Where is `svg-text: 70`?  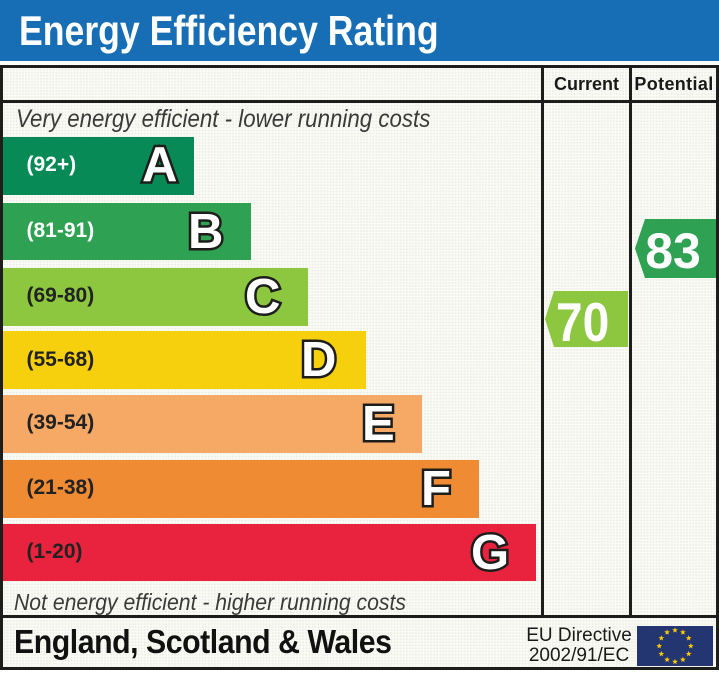 svg-text: 70 is located at coordinates (582, 319).